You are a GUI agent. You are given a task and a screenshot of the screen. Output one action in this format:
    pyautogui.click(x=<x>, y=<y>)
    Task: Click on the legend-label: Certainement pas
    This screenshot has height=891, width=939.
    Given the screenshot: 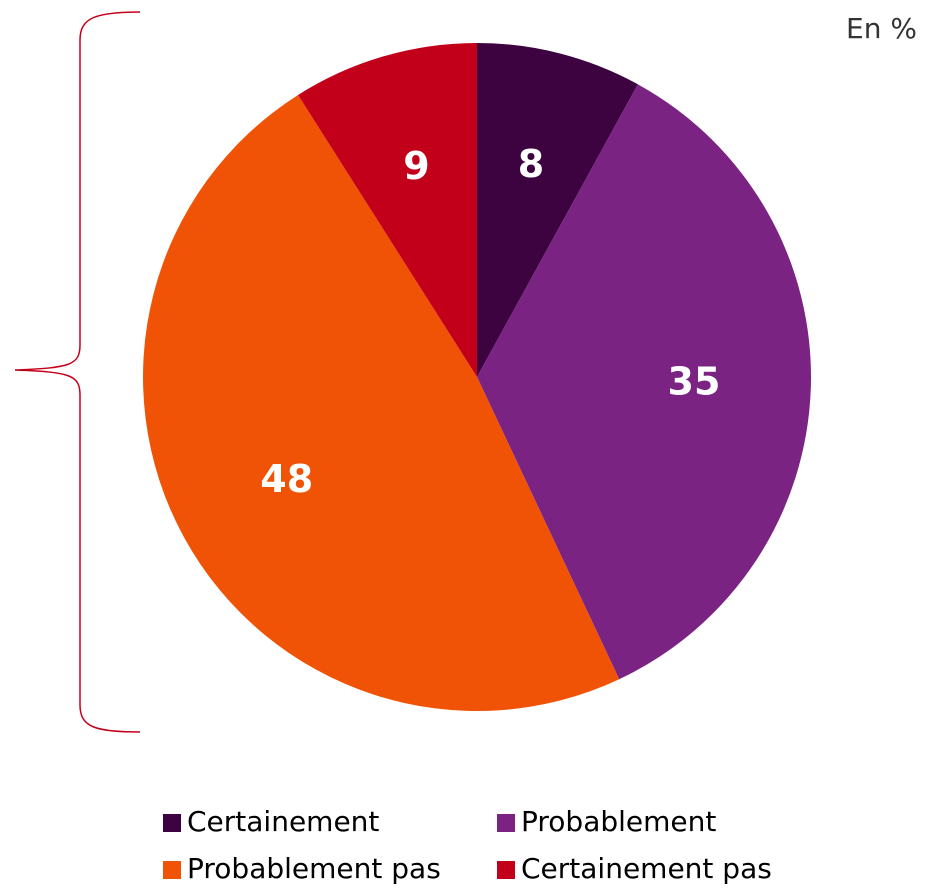 What is the action you would take?
    pyautogui.click(x=646, y=868)
    